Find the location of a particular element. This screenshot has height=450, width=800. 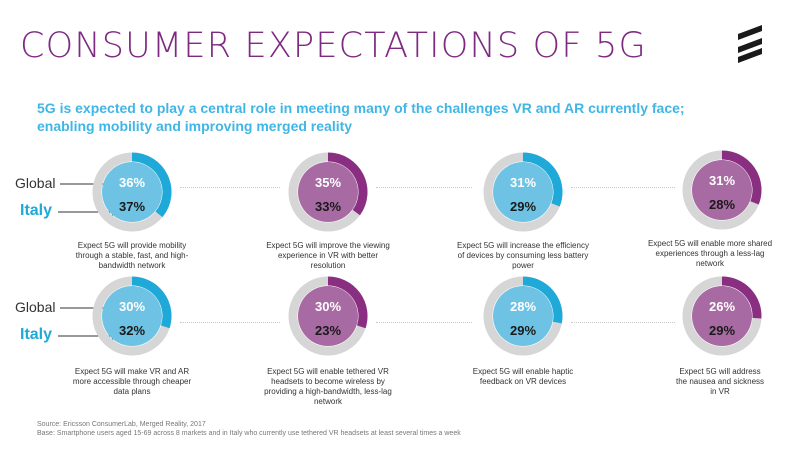

donut-3-italy-value: 29% is located at coordinates (523, 206).